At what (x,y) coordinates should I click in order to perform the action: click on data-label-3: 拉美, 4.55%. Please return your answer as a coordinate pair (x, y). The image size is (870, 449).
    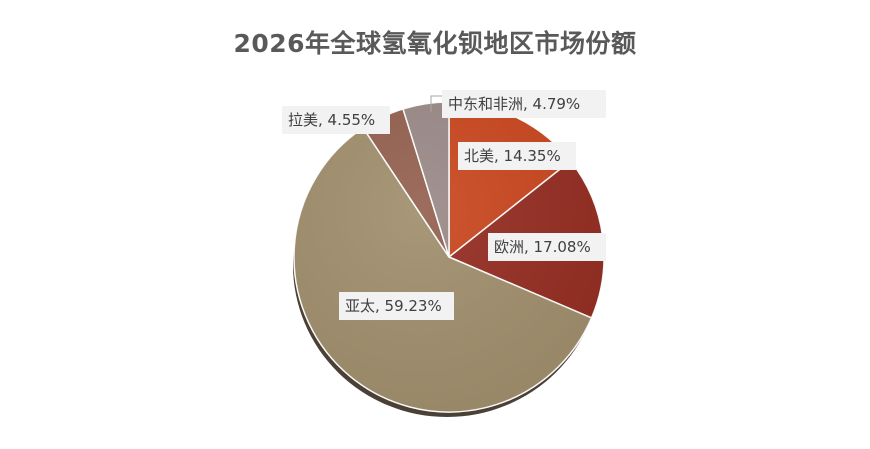
    Looking at the image, I should click on (336, 120).